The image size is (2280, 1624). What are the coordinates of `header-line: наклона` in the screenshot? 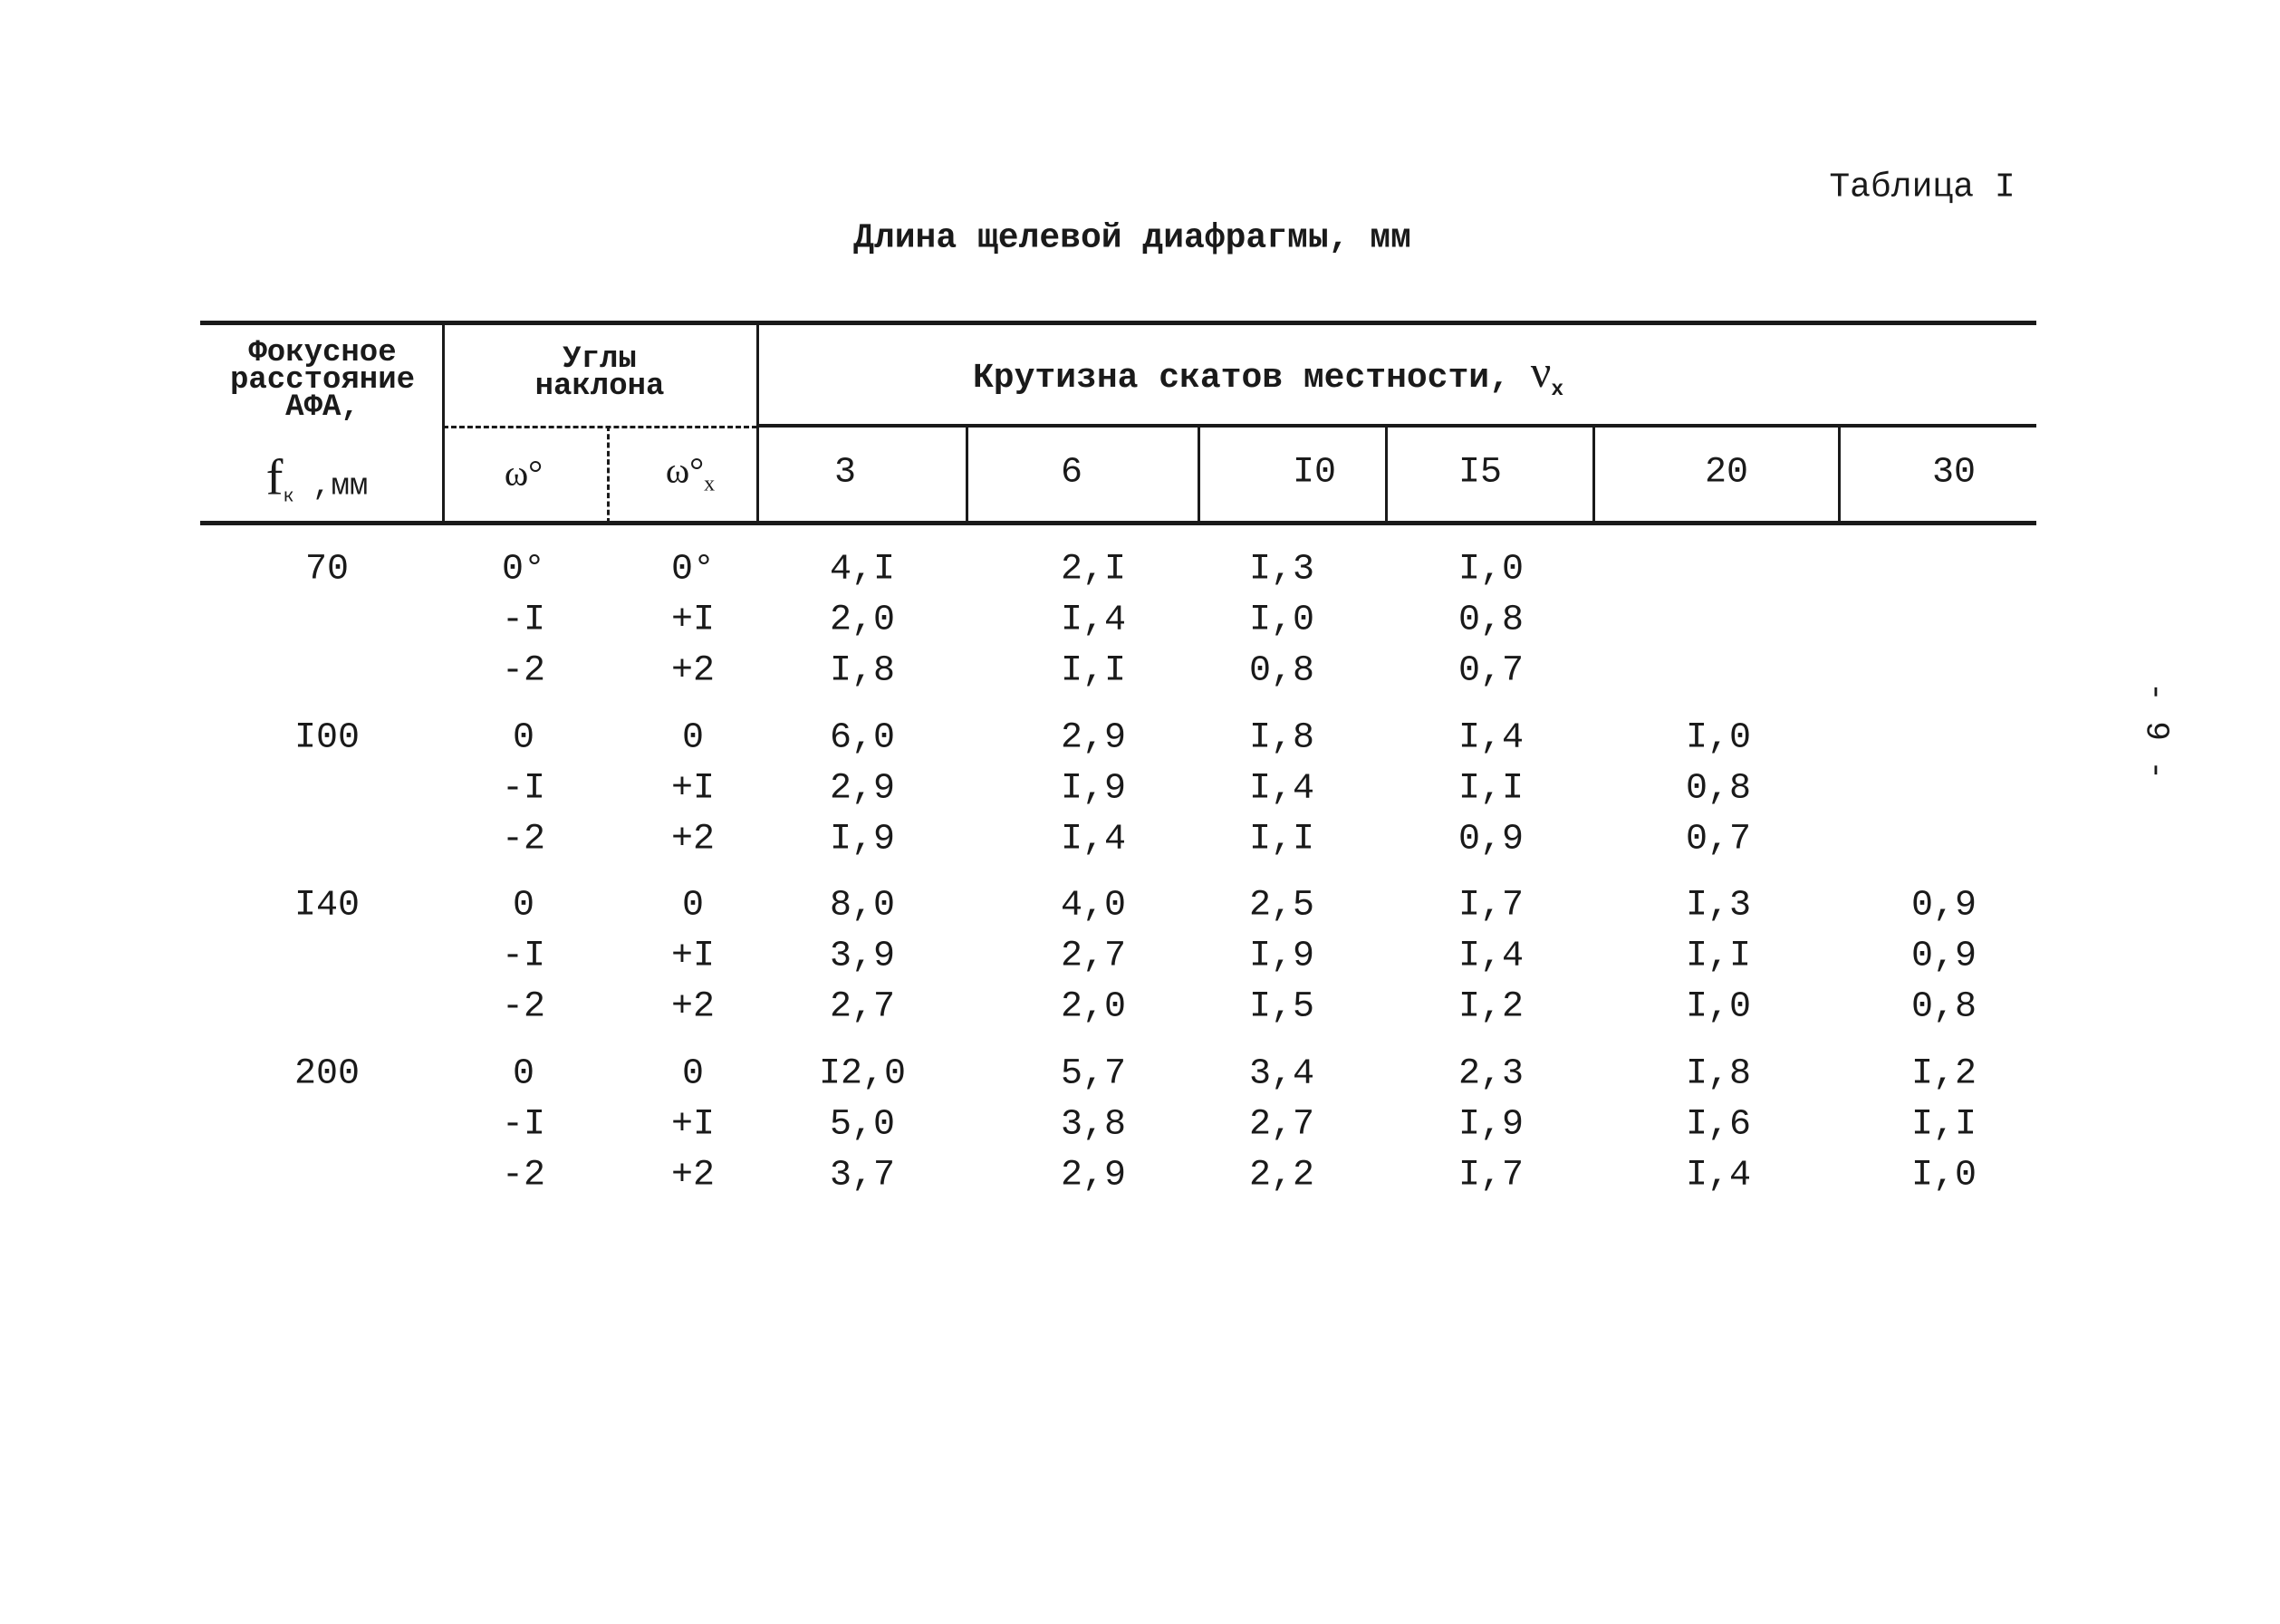 It's located at (599, 387).